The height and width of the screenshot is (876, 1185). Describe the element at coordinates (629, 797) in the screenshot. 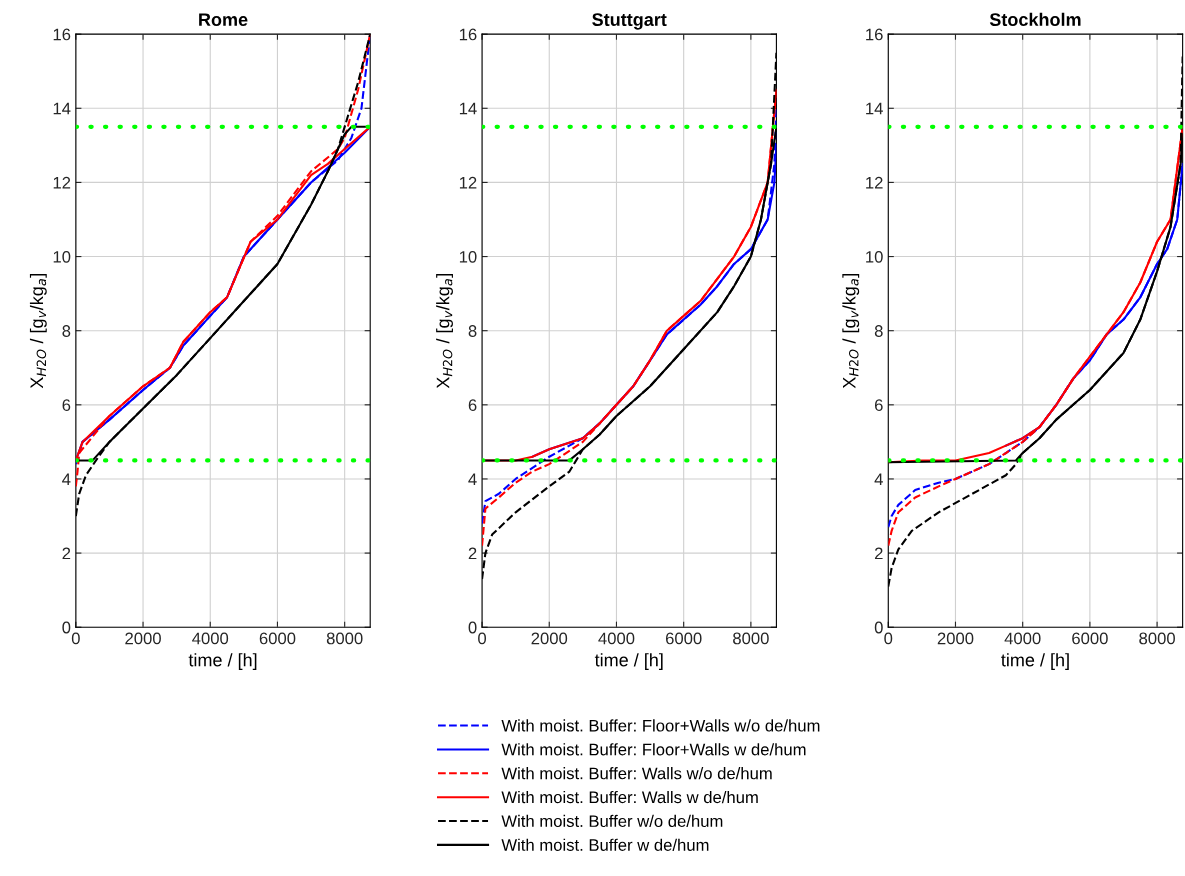

I see `legend-label: With moist. Buffer: Walls w de/hum` at that location.